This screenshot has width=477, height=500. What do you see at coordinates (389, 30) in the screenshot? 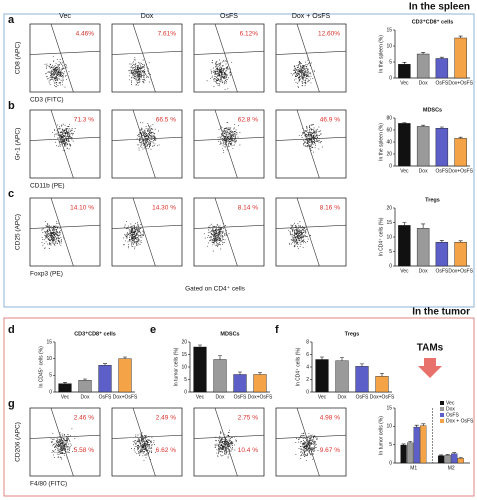
I see `y-tick-label: 15` at bounding box center [389, 30].